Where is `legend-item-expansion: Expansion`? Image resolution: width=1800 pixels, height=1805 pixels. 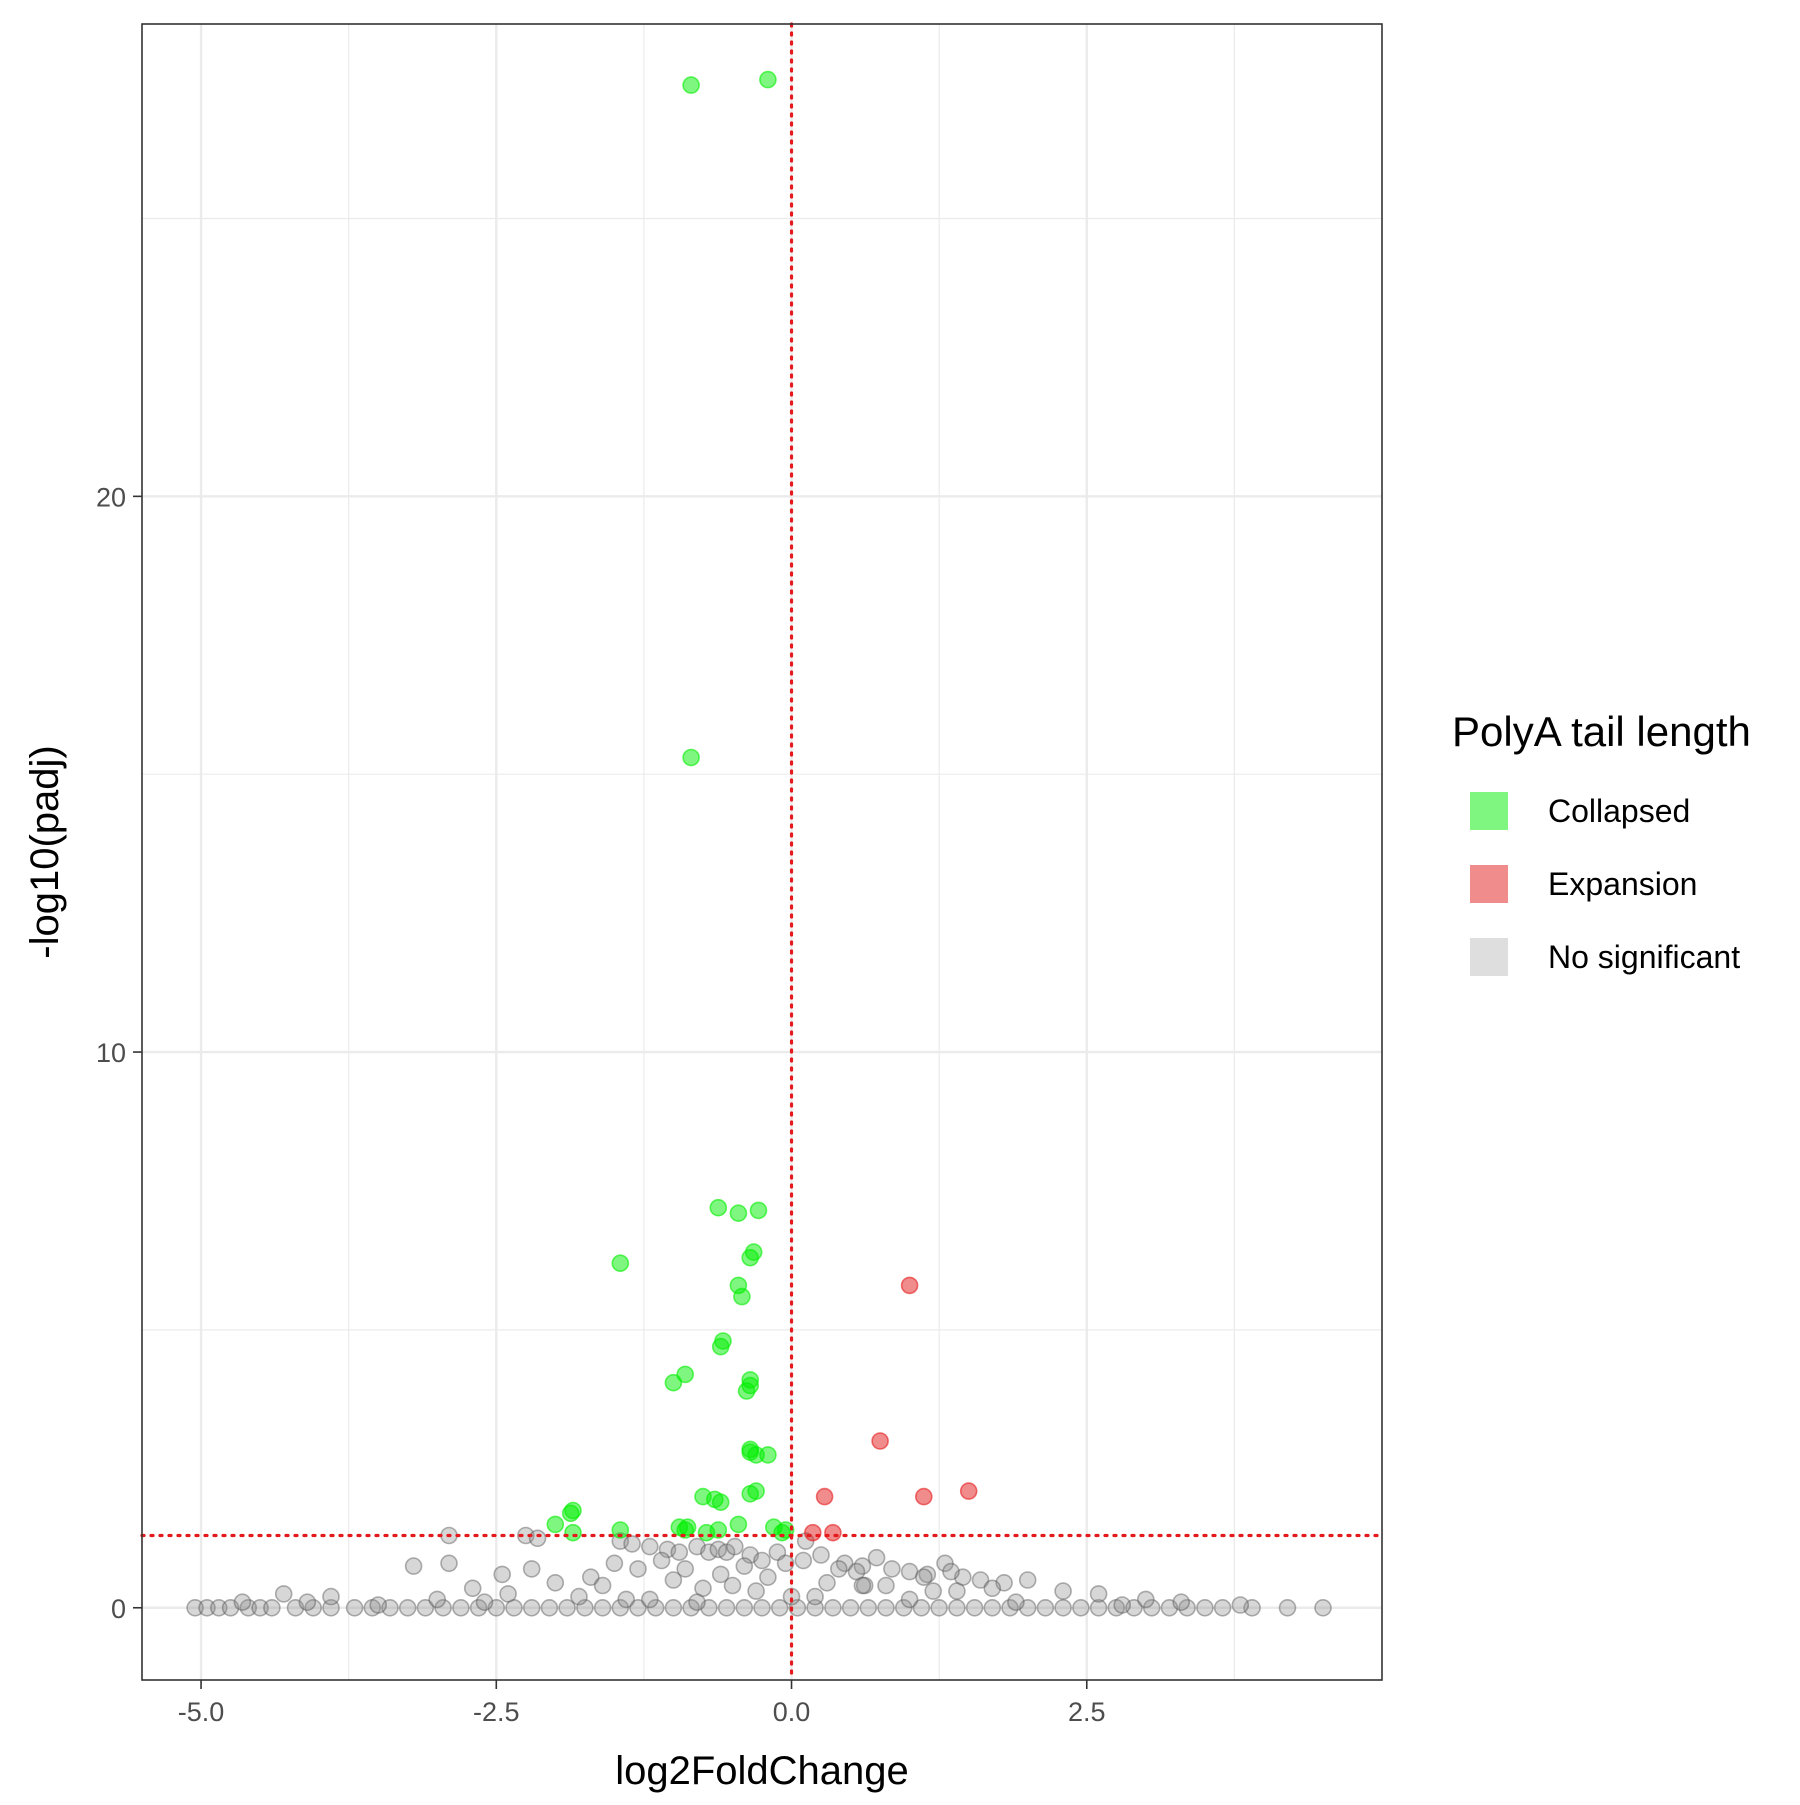
legend-item-expansion: Expansion is located at coordinates (1583, 884).